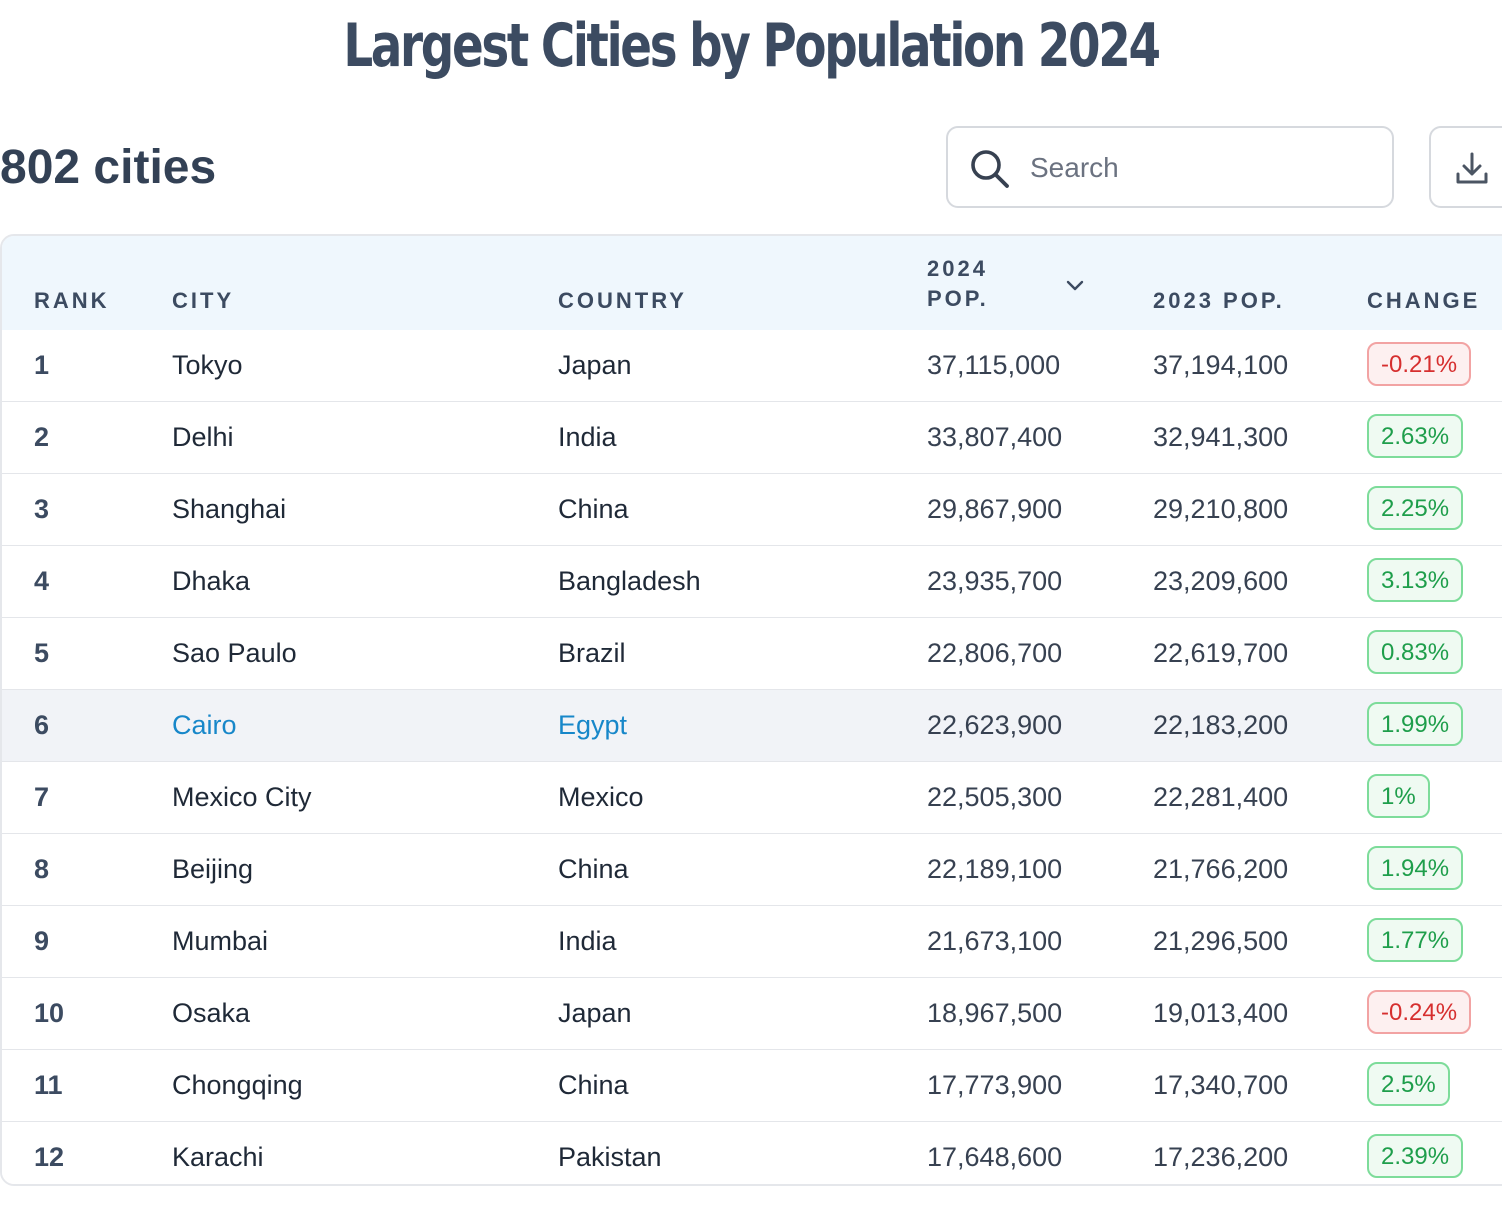 This screenshot has height=1206, width=1502. I want to click on population-2023-cell: 22,281,400, so click(1221, 797).